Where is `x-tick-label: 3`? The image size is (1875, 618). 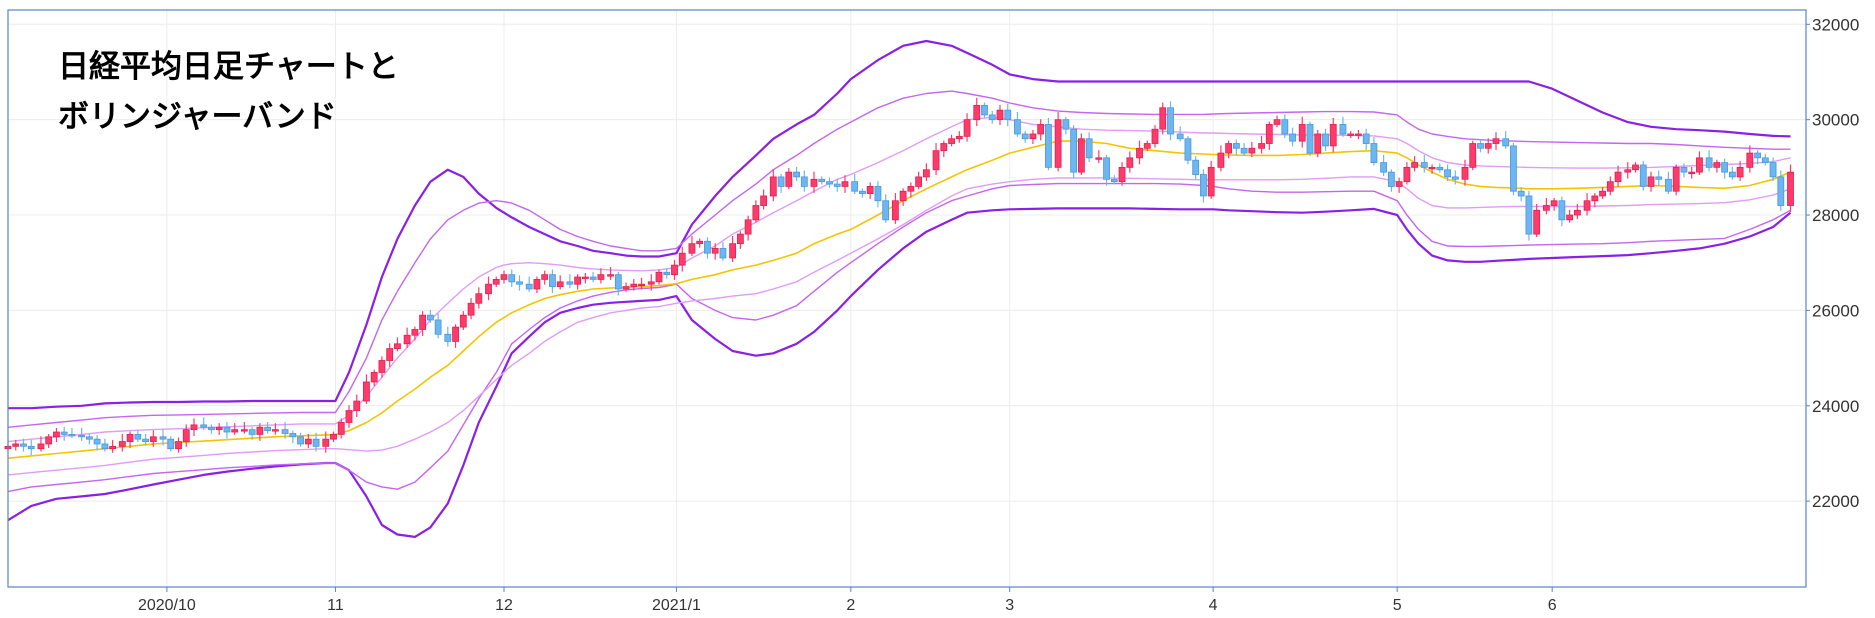
x-tick-label: 3 is located at coordinates (1009, 605).